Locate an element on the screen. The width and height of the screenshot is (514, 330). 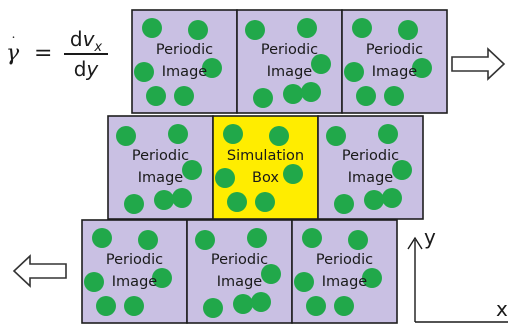
shear-right-arrow-icon is located at coordinates (478, 64).